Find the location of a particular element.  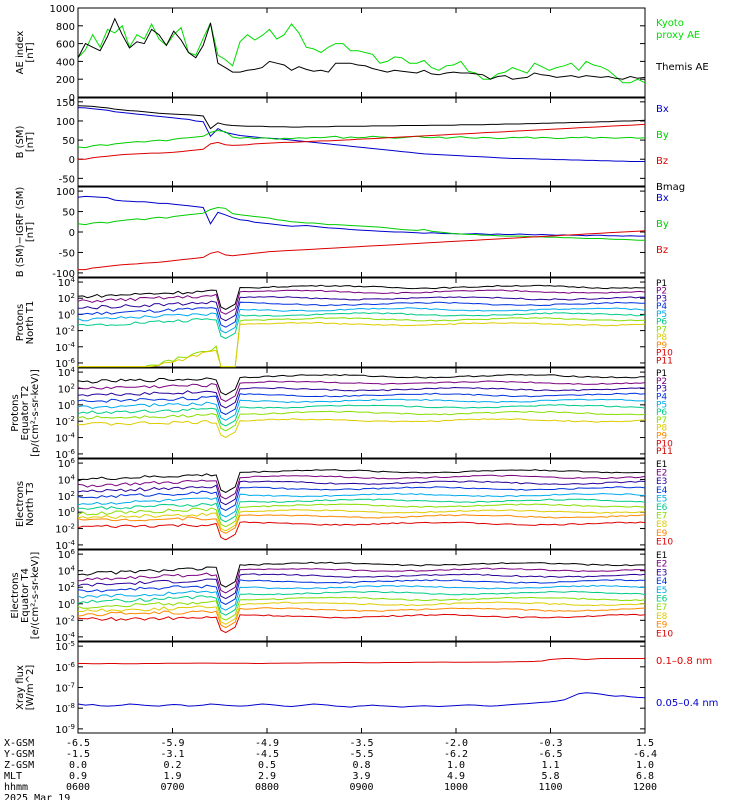

channel-e10 is located at coordinates (361, 531).